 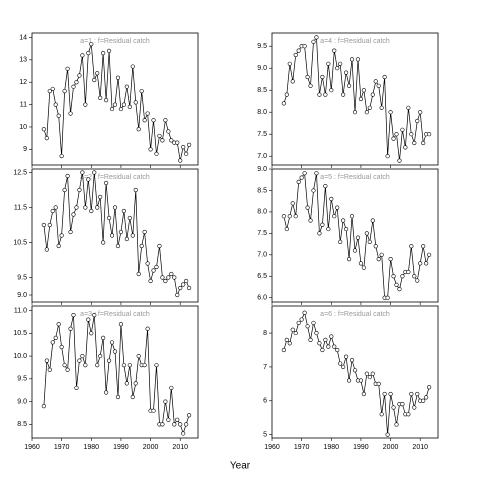 I want to click on x-axis-label: Year, so click(x=240, y=466).